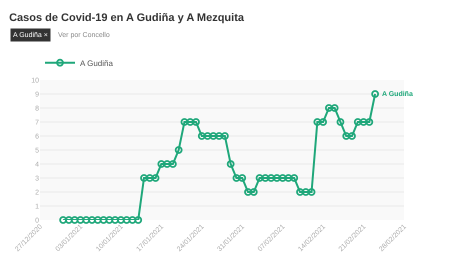 The height and width of the screenshot is (270, 454). Describe the element at coordinates (127, 18) in the screenshot. I see `chart-title: Casos de Covid-19 en A Gudiña y A Mezquita` at that location.